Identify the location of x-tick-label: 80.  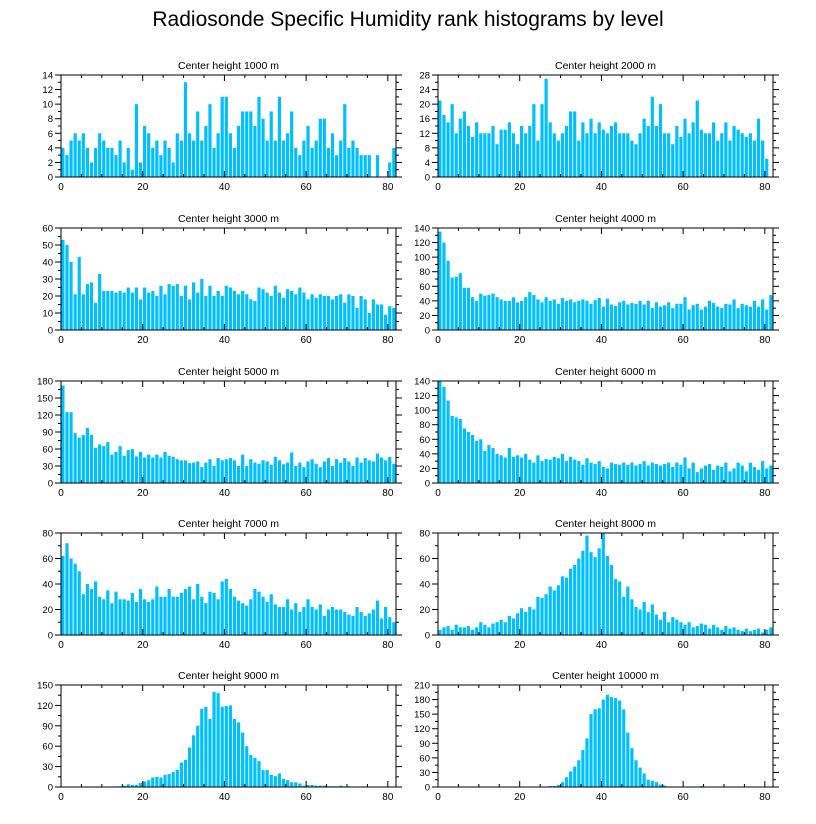
(765, 645).